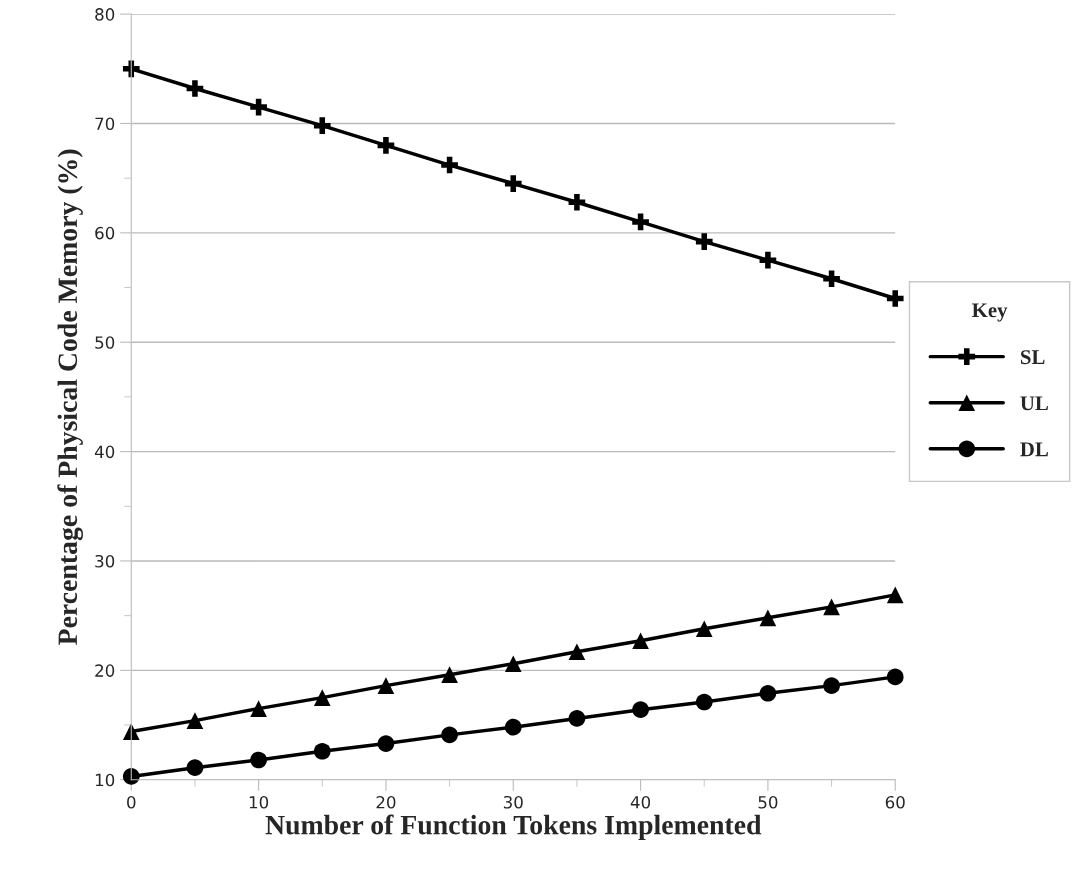  Describe the element at coordinates (768, 802) in the screenshot. I see `x-tick-label: 50` at that location.